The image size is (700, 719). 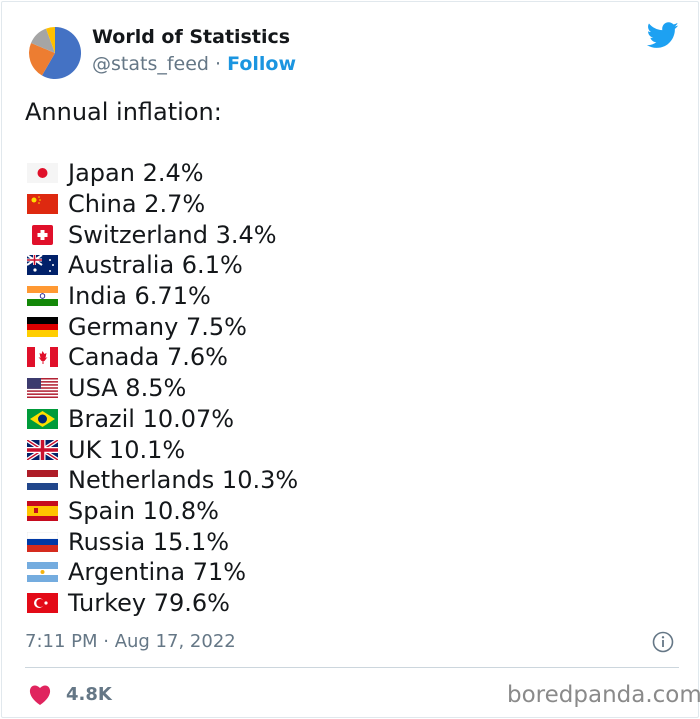 What do you see at coordinates (42, 357) in the screenshot?
I see `flag-canada-icon` at bounding box center [42, 357].